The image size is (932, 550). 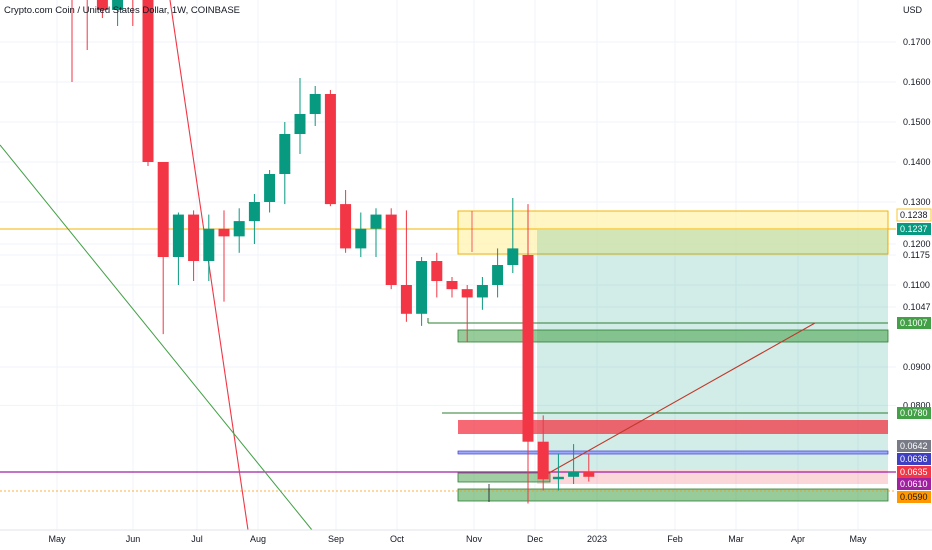 I want to click on price-tag: 0.1237, so click(x=914, y=229).